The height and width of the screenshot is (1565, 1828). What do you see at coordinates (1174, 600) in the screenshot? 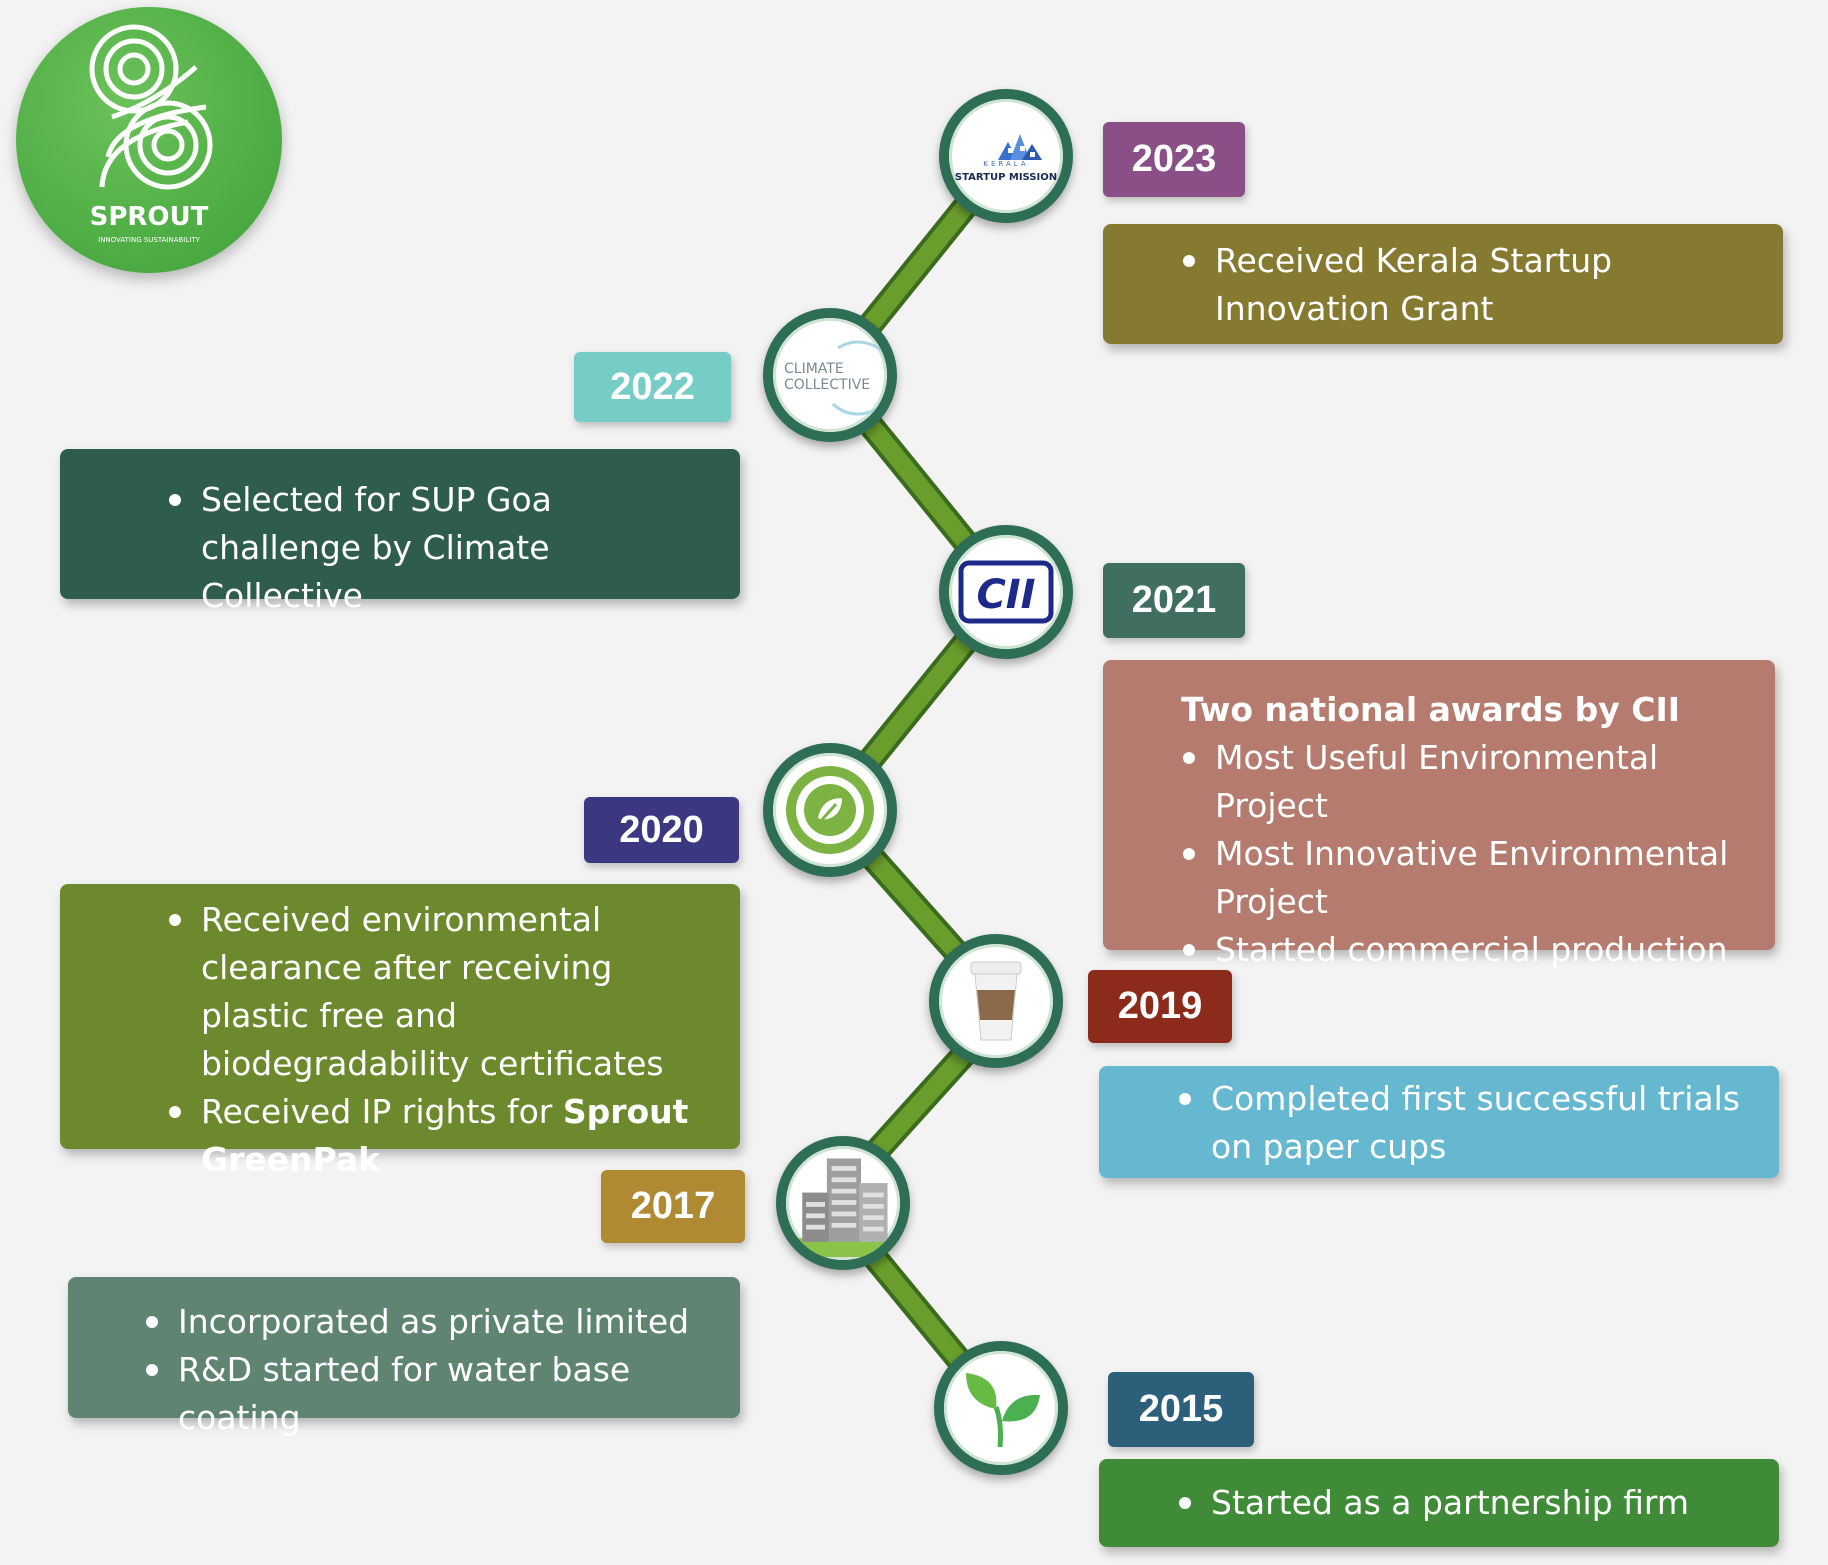
I see `year-badge-2021: 2021` at bounding box center [1174, 600].